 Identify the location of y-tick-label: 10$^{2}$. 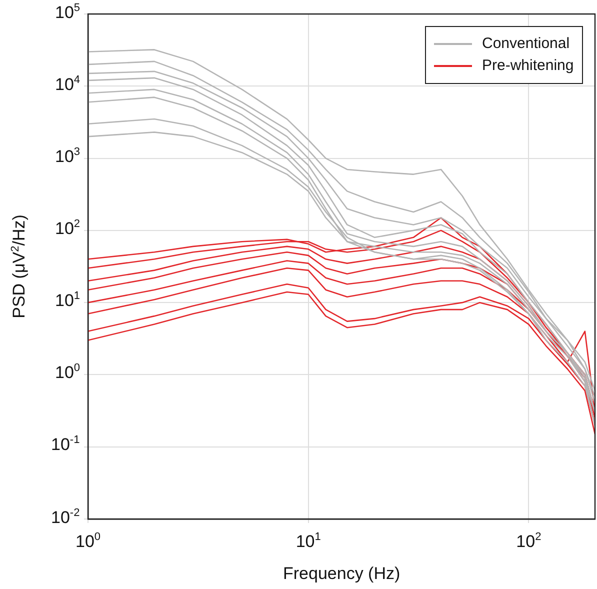
(67, 228).